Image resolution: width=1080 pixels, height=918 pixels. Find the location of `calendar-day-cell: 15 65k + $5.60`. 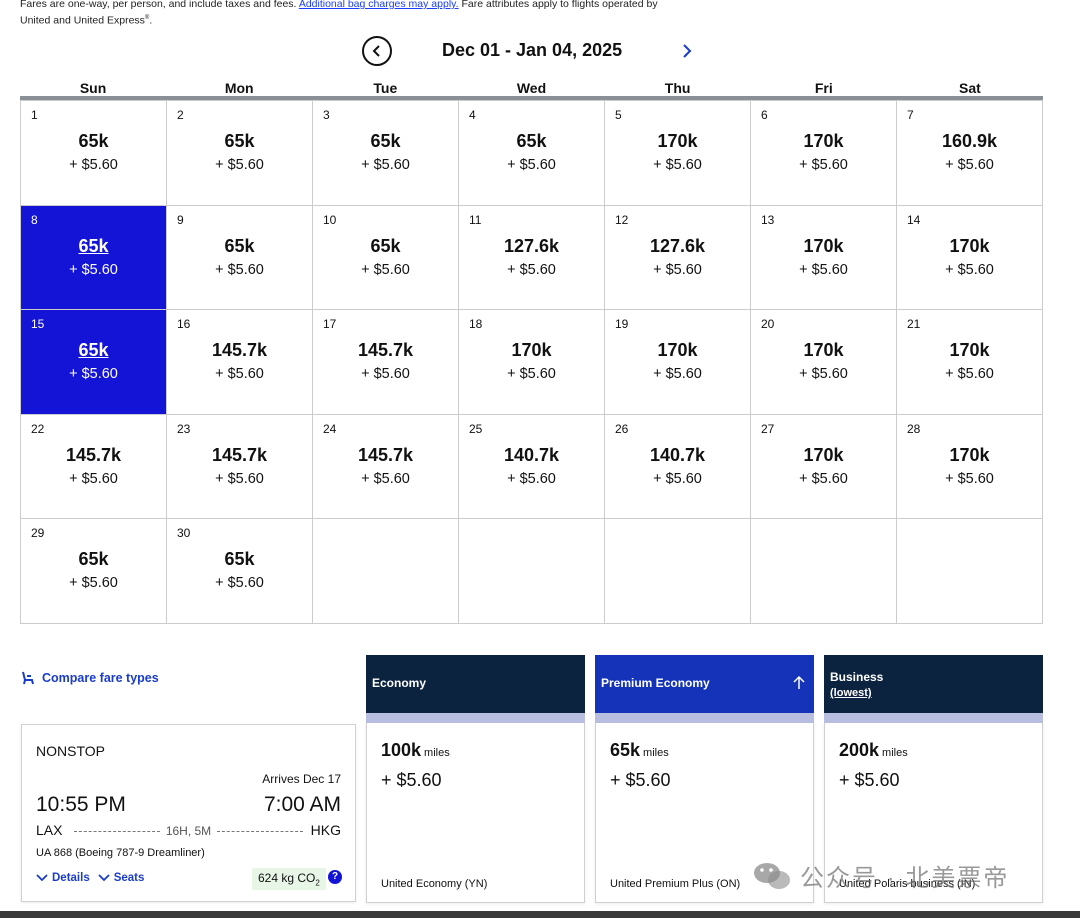

calendar-day-cell: 15 65k + $5.60 is located at coordinates (94, 362).